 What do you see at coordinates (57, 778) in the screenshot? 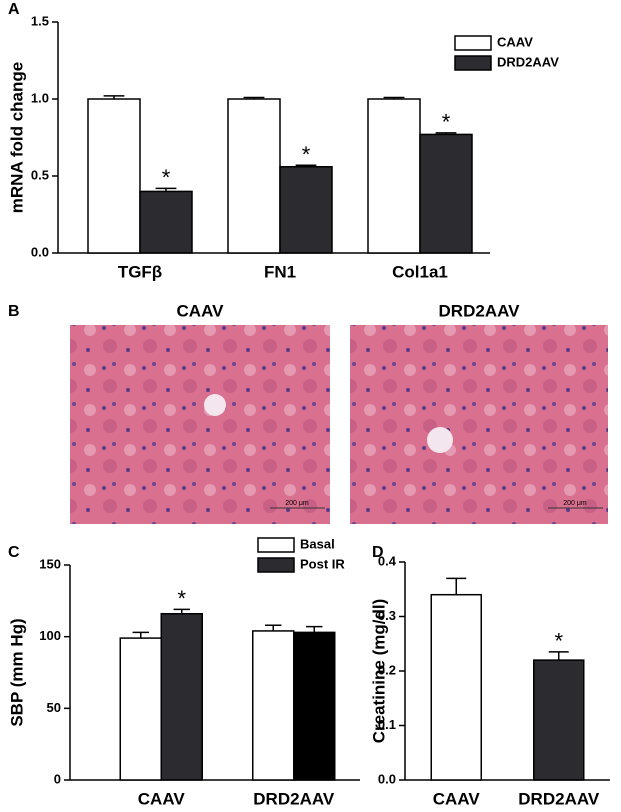
I see `y-tick-label: 0` at bounding box center [57, 778].